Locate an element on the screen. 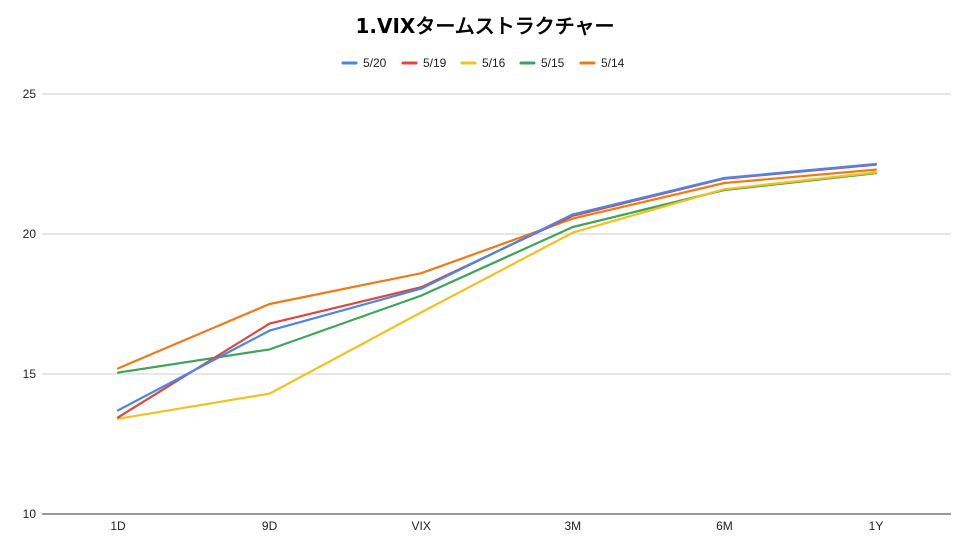 This screenshot has height=551, width=971. x-tick-label-6m: 6M is located at coordinates (724, 526).